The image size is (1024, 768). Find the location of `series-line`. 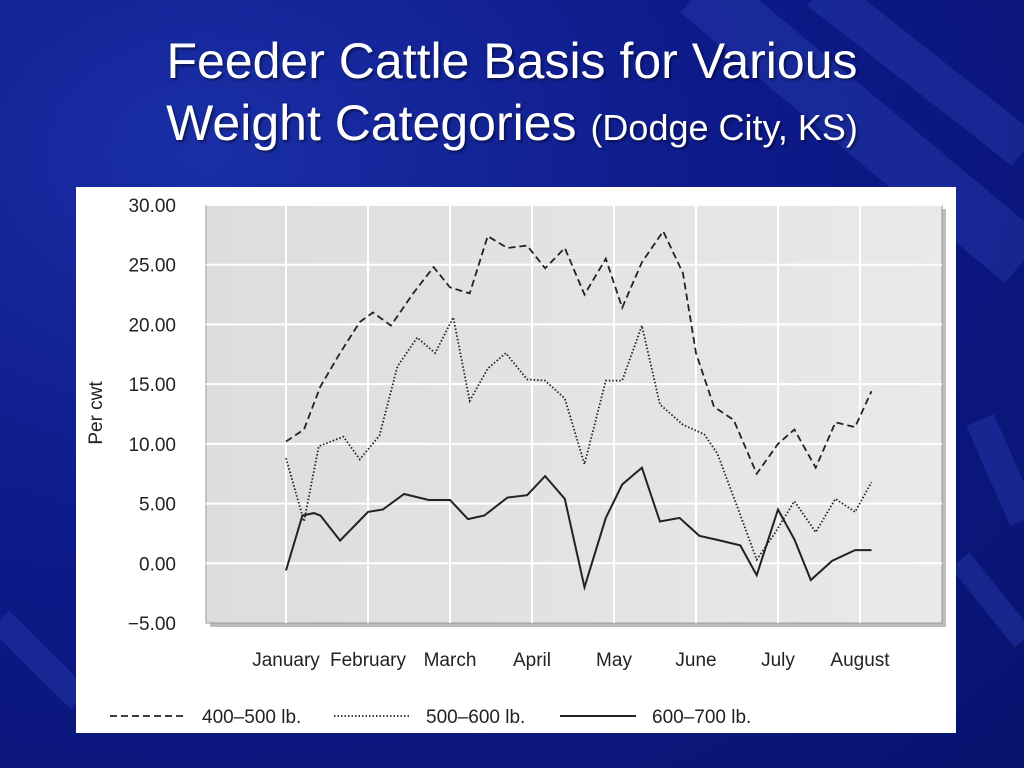

series-line is located at coordinates (578, 528).